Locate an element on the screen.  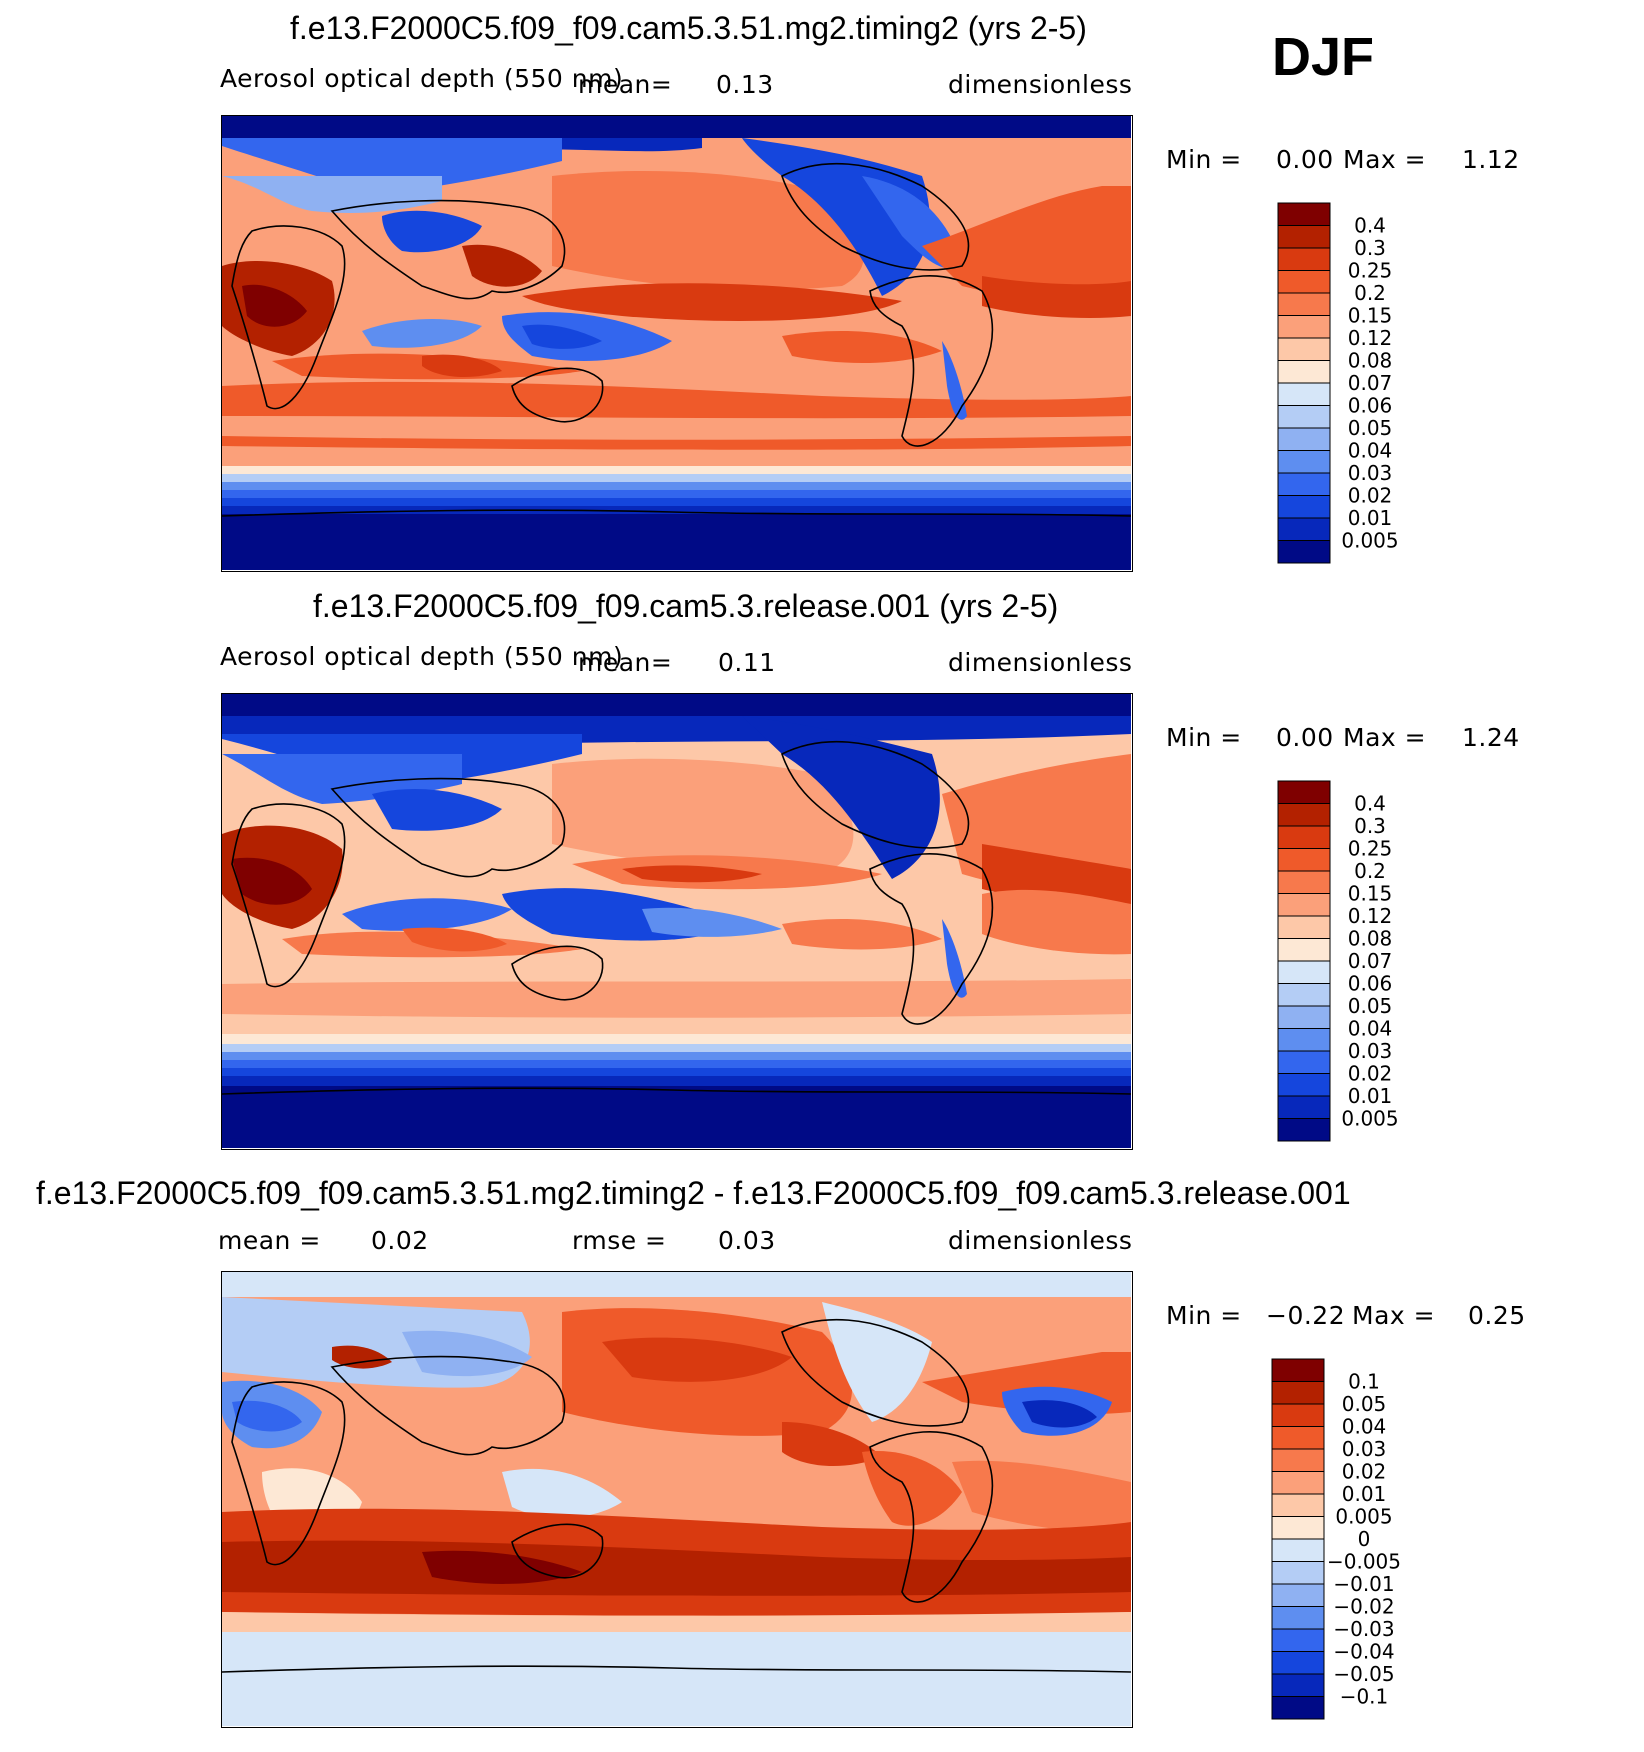
panel-2-max-label: Max = is located at coordinates (1385, 737).